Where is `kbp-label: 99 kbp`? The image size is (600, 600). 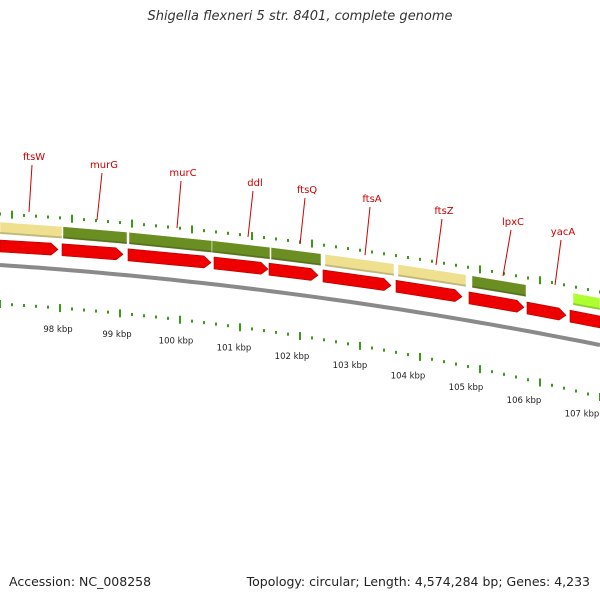 kbp-label: 99 kbp is located at coordinates (116, 335).